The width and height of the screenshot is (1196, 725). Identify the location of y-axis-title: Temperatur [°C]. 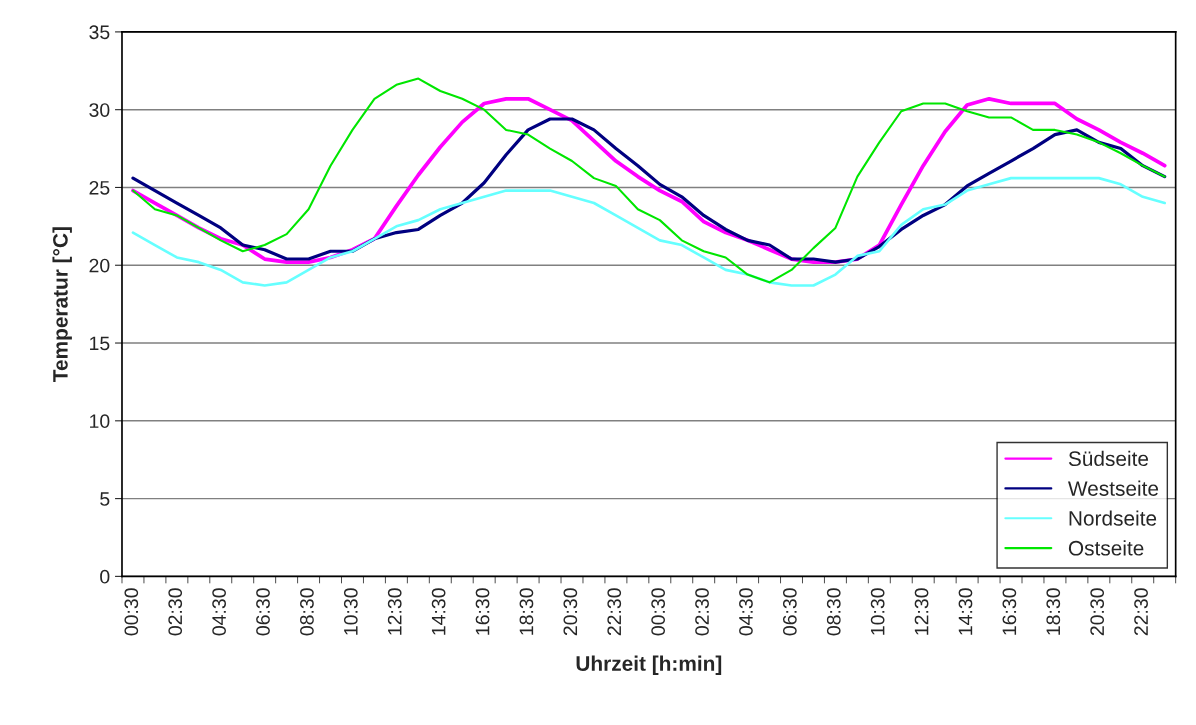
(62, 304).